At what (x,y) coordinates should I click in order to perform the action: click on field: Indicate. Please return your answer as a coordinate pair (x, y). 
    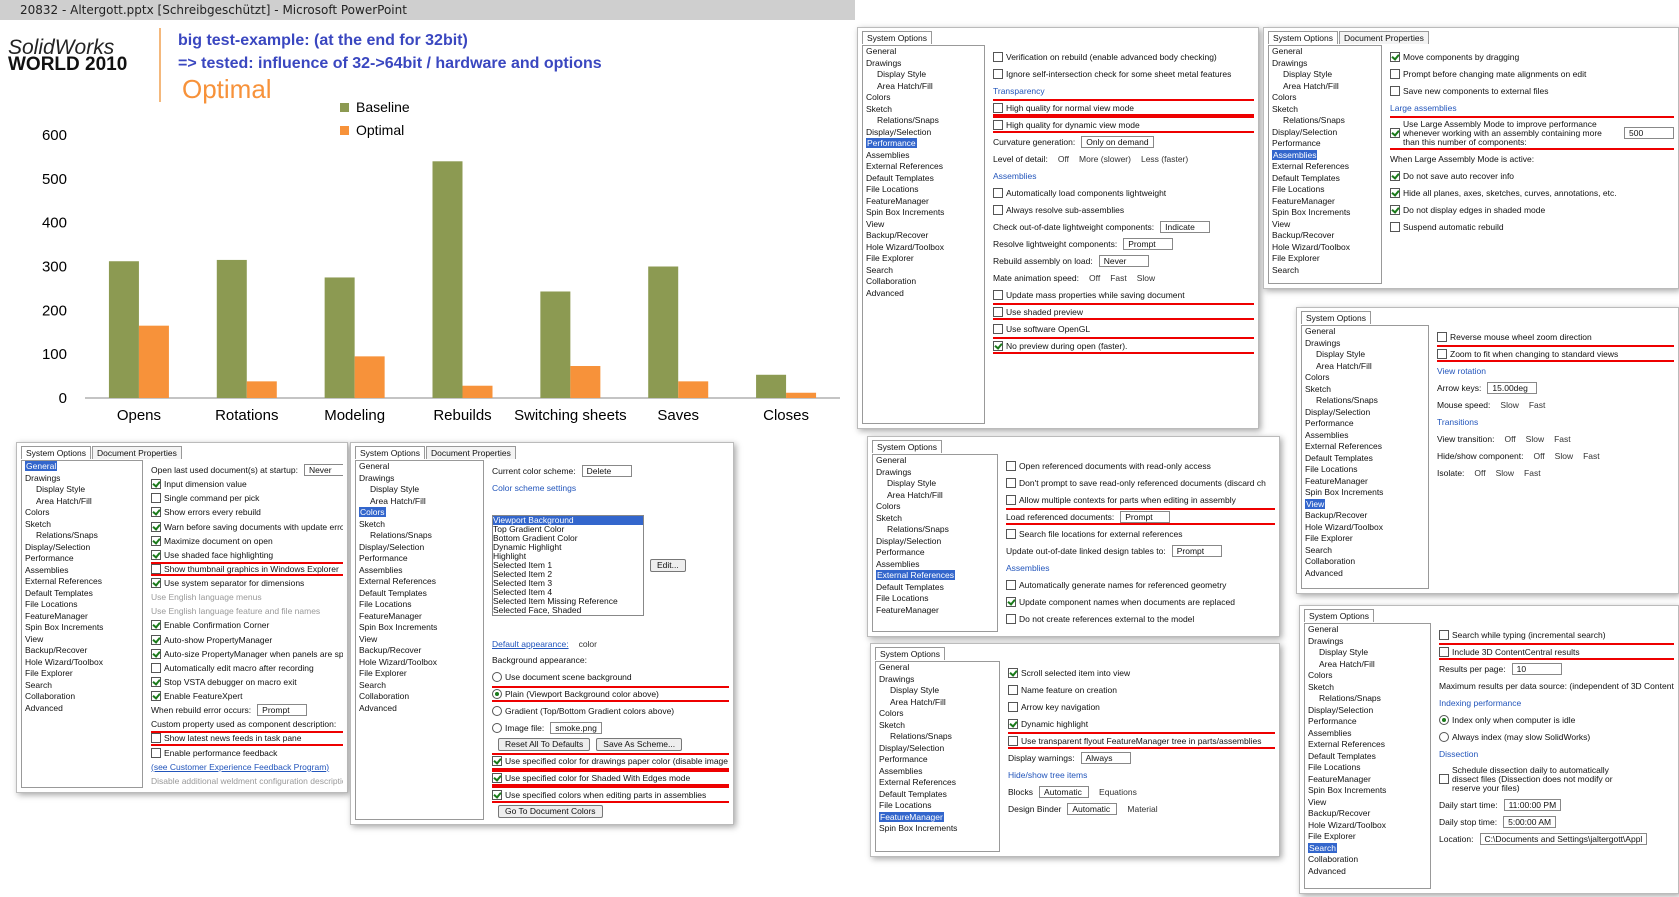
    Looking at the image, I should click on (1185, 226).